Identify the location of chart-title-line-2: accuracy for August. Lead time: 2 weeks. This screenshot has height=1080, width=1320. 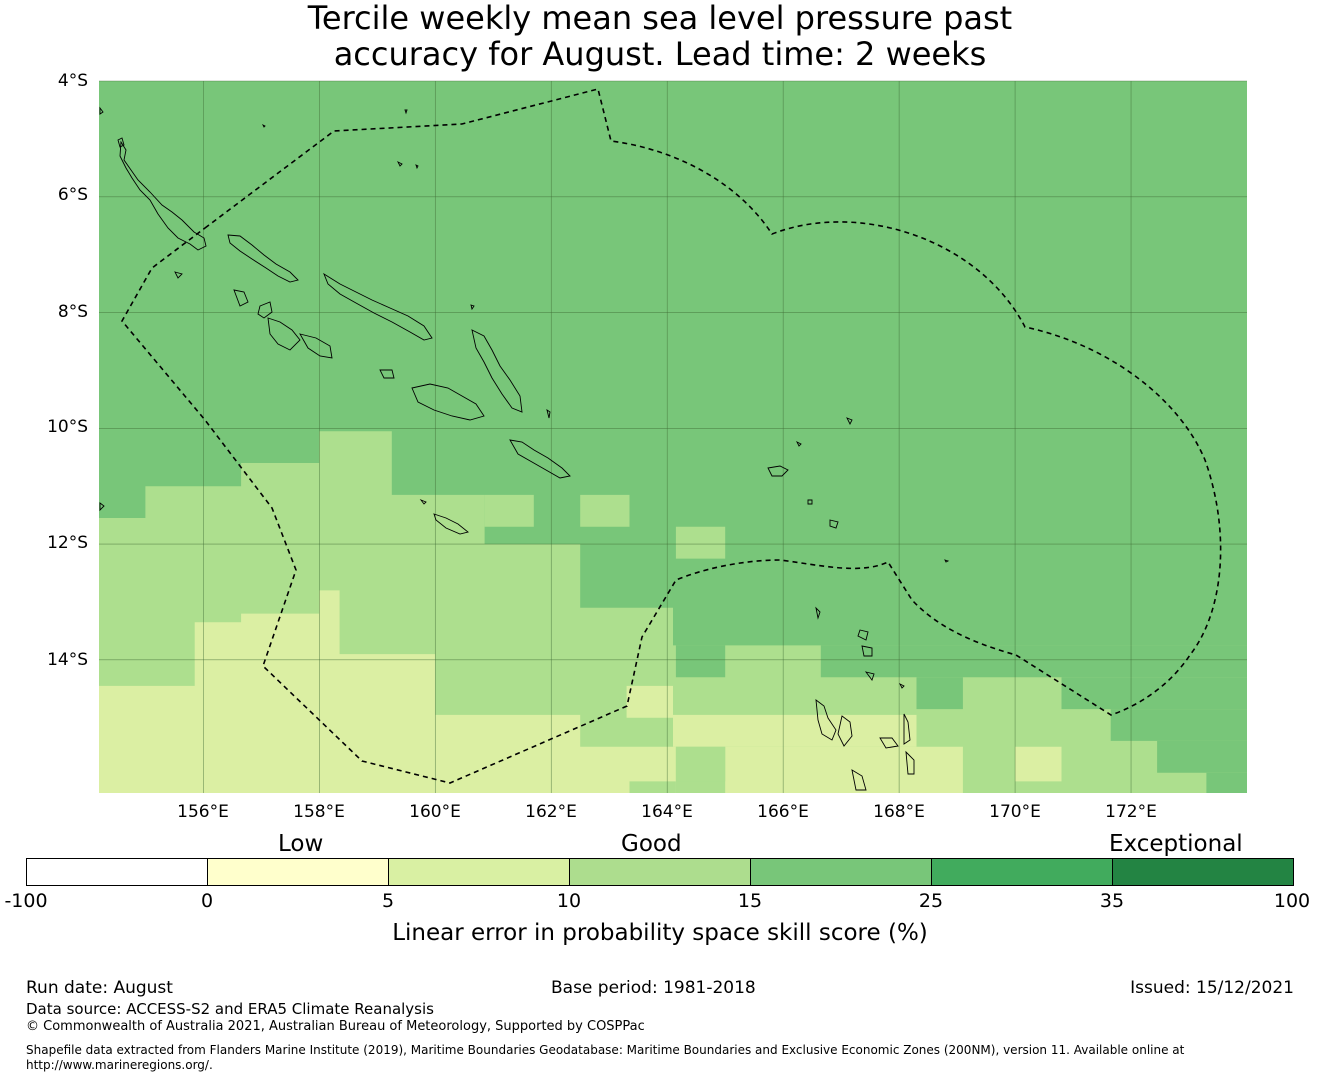
(660, 54).